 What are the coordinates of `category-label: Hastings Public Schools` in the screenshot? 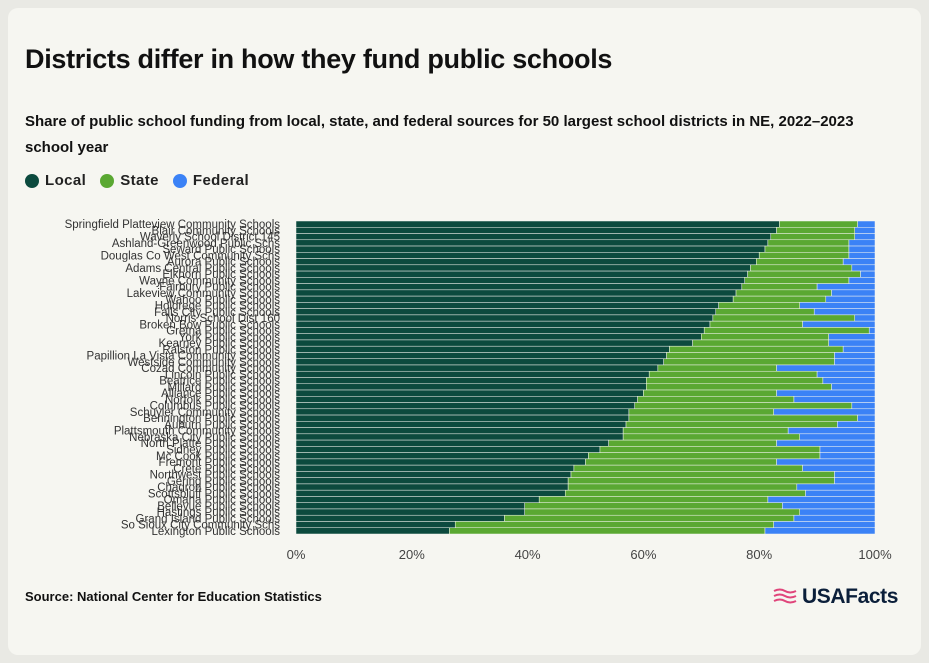 It's located at (219, 513).